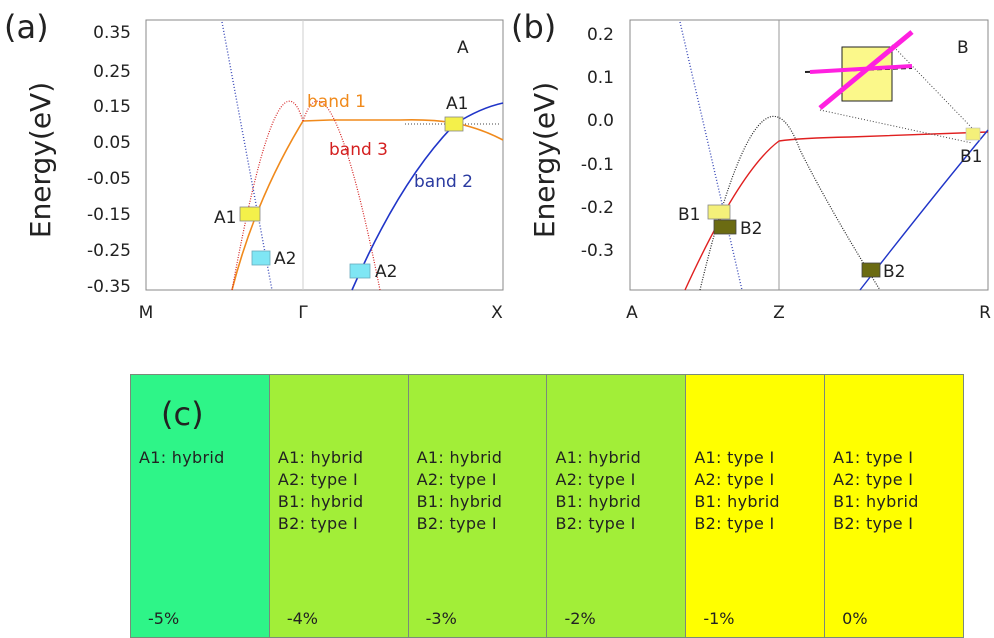  What do you see at coordinates (250, 214) in the screenshot?
I see `marker-a1-lower` at bounding box center [250, 214].